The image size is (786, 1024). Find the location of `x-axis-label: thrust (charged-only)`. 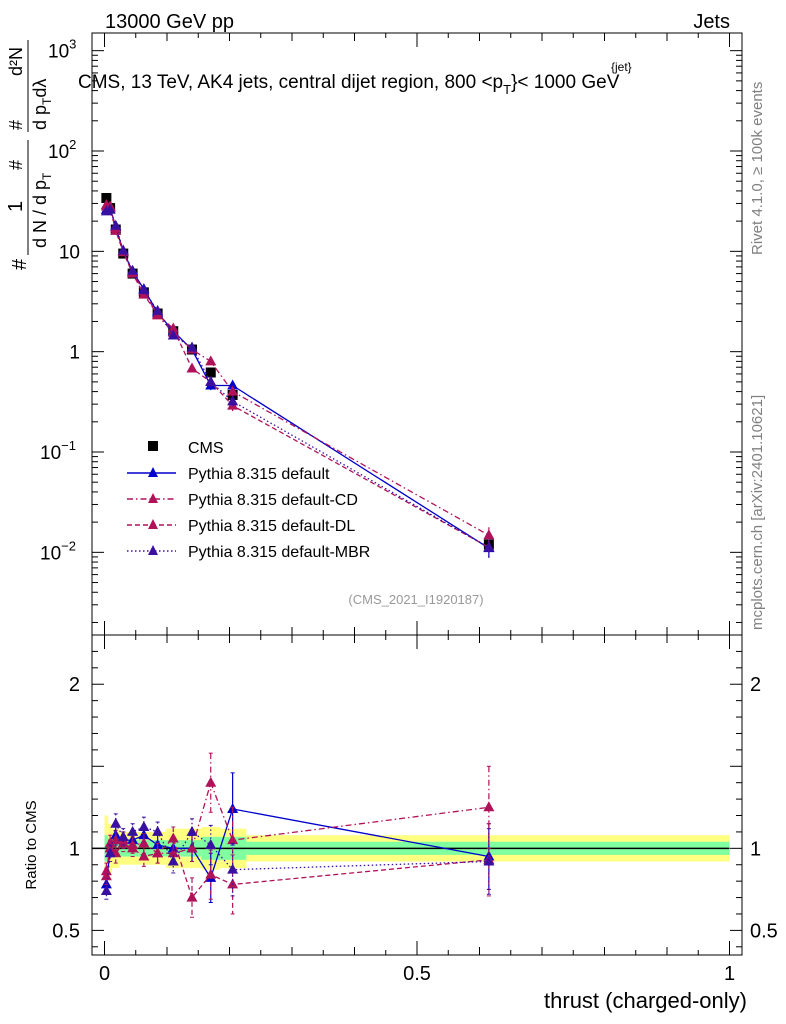

x-axis-label: thrust (charged-only) is located at coordinates (645, 1000).